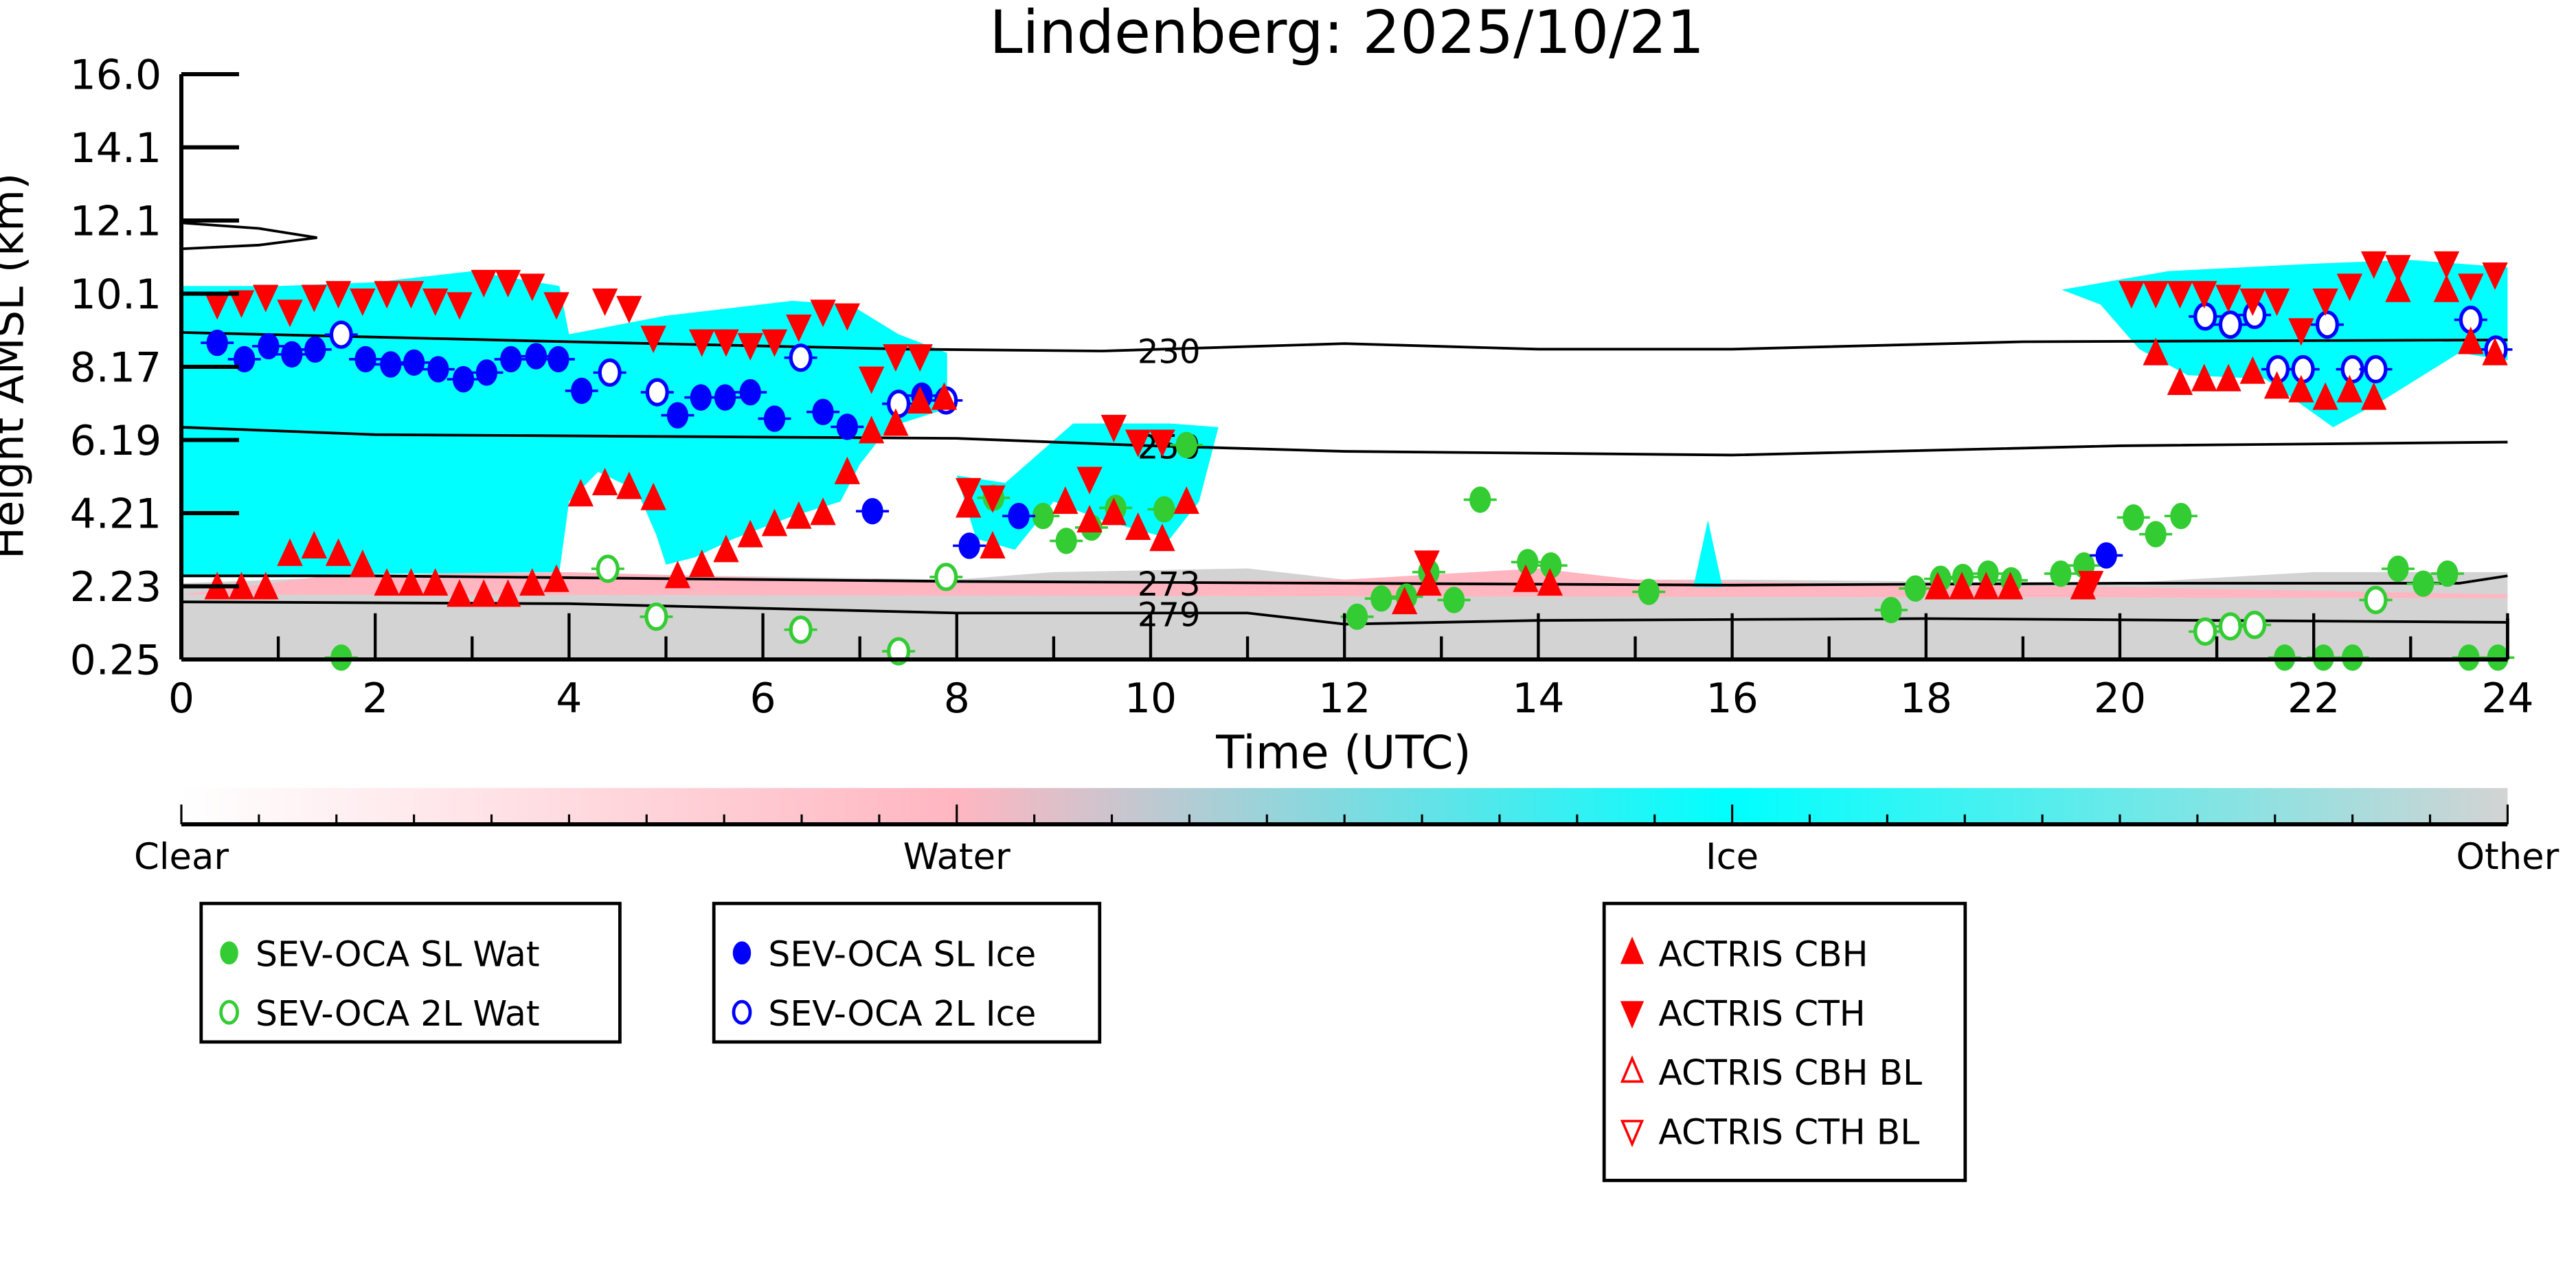 The width and height of the screenshot is (2576, 1288). What do you see at coordinates (116, 514) in the screenshot?
I see `y-tick-label: 4.21` at bounding box center [116, 514].